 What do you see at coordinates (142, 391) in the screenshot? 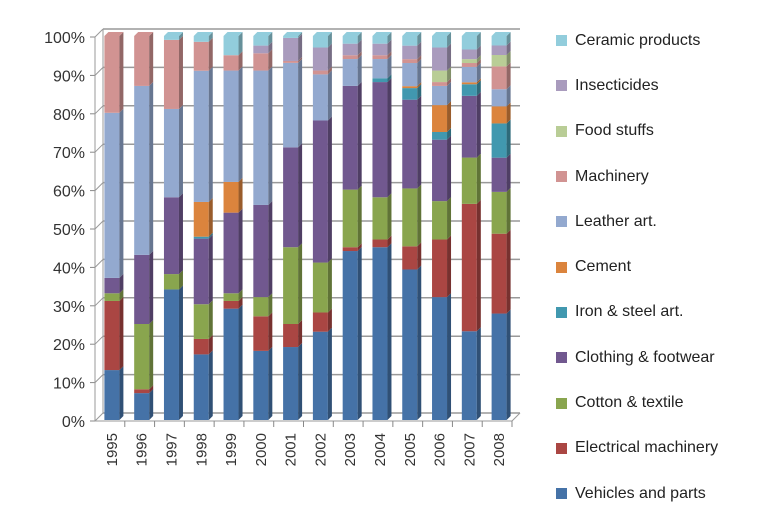
I see `bar-segment-electrical-machinery-1996` at bounding box center [142, 391].